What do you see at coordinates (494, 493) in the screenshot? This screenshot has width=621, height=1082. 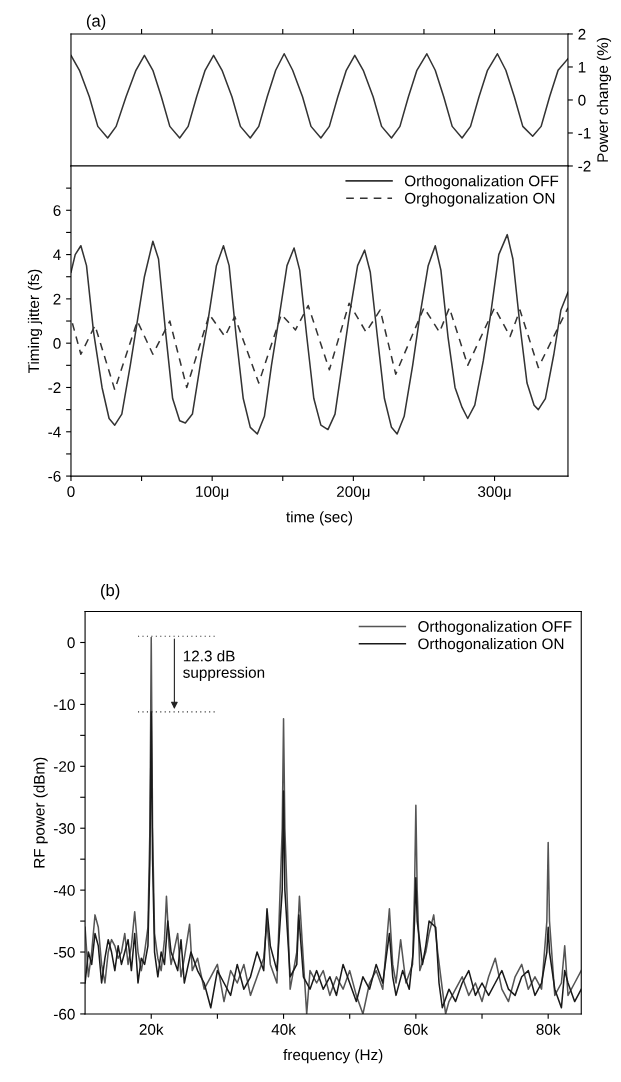 I see `x-tick-label: 300μ` at bounding box center [494, 493].